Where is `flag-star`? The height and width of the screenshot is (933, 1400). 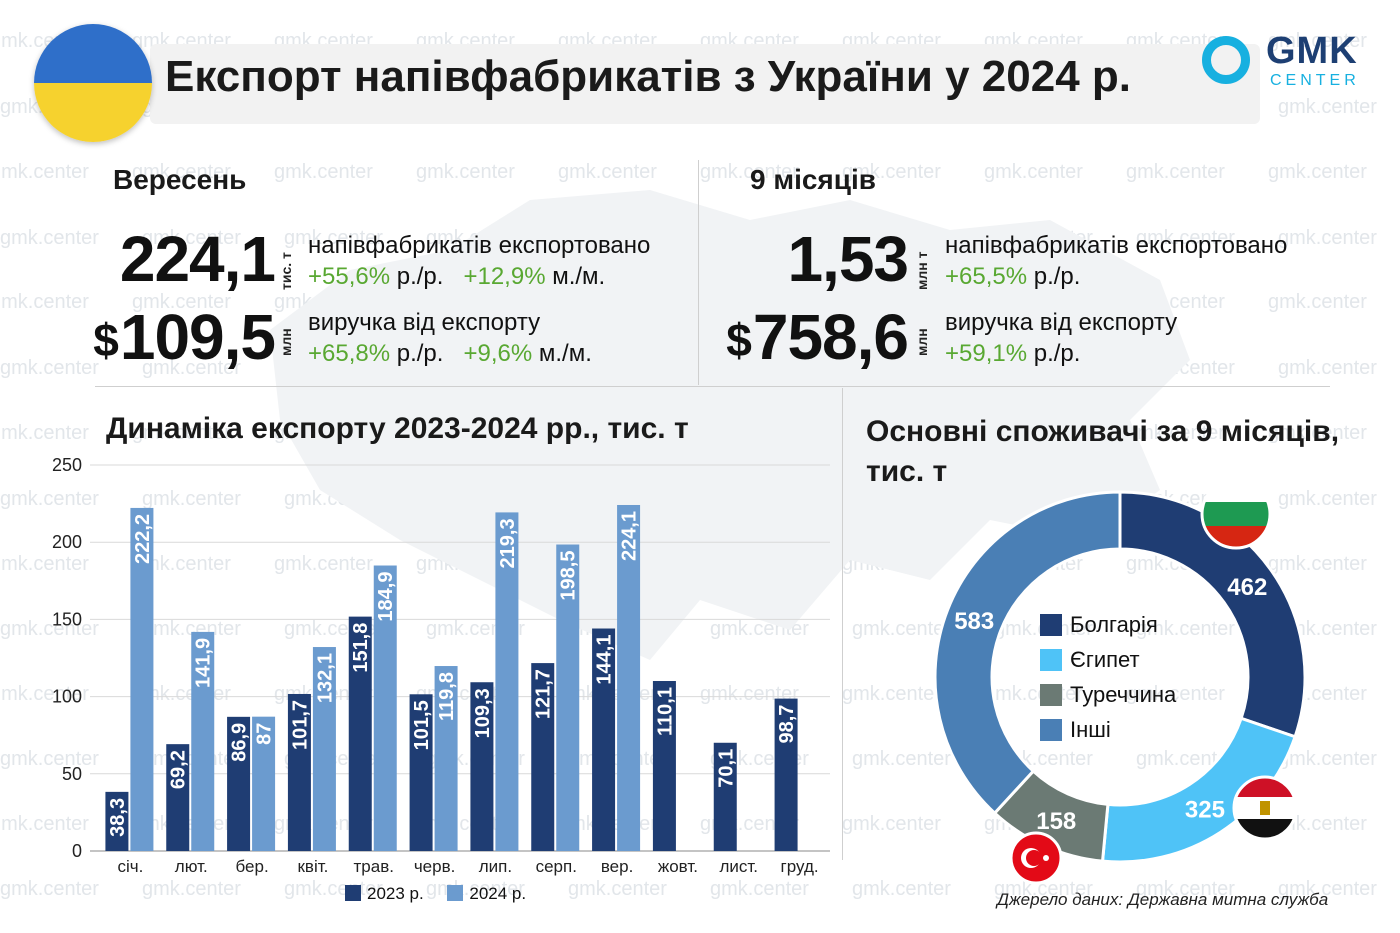 flag-star is located at coordinates (1046, 858).